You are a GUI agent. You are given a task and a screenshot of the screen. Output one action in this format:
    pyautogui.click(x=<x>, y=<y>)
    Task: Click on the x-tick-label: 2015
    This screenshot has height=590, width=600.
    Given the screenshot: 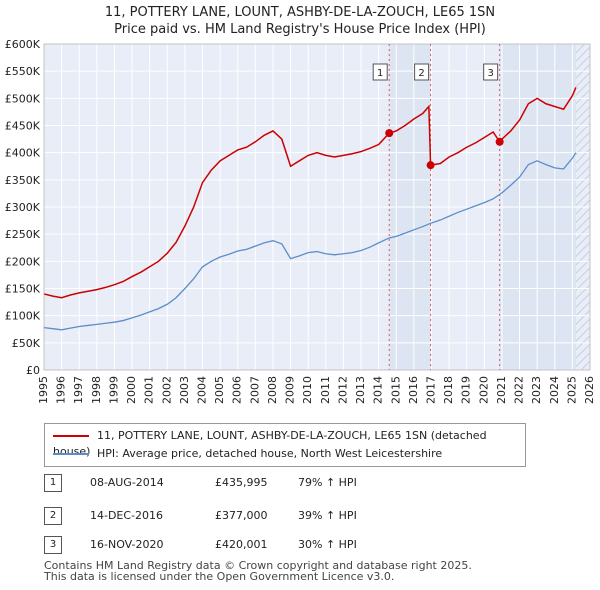 What is the action you would take?
    pyautogui.click(x=395, y=390)
    